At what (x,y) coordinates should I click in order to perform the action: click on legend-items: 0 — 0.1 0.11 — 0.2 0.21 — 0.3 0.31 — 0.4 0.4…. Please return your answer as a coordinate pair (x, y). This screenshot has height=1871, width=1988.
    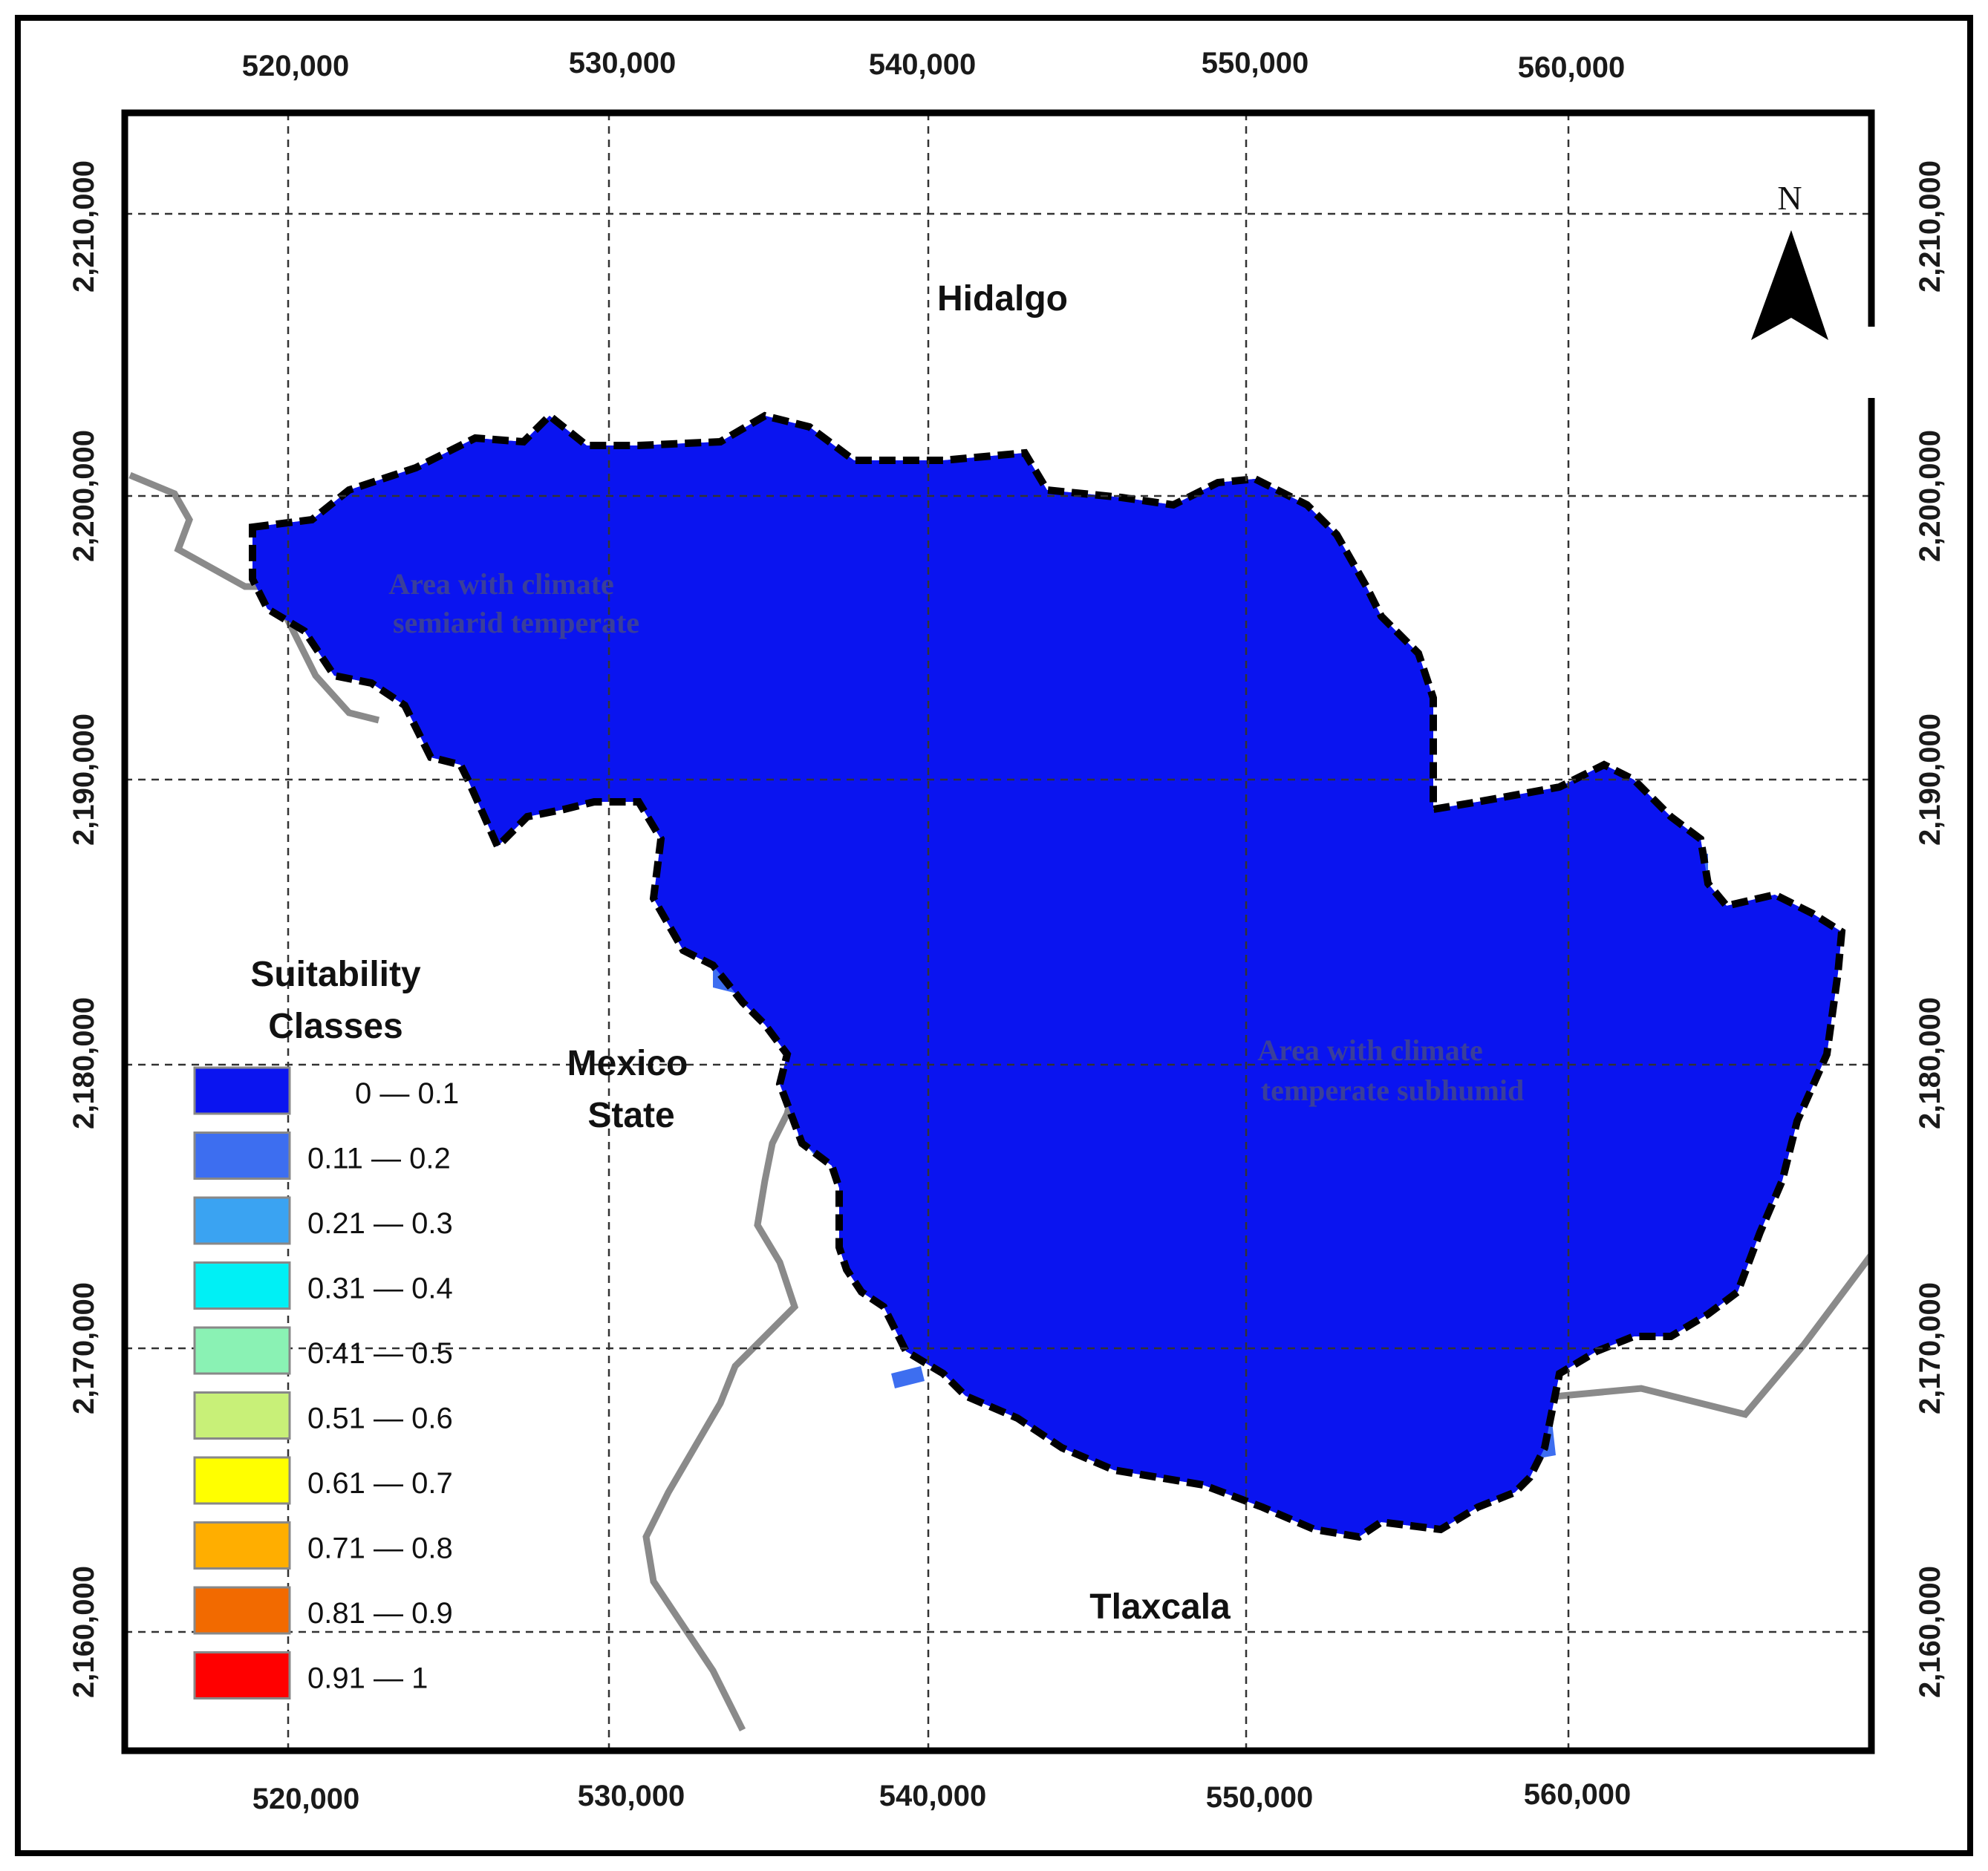
    Looking at the image, I should click on (326, 1383).